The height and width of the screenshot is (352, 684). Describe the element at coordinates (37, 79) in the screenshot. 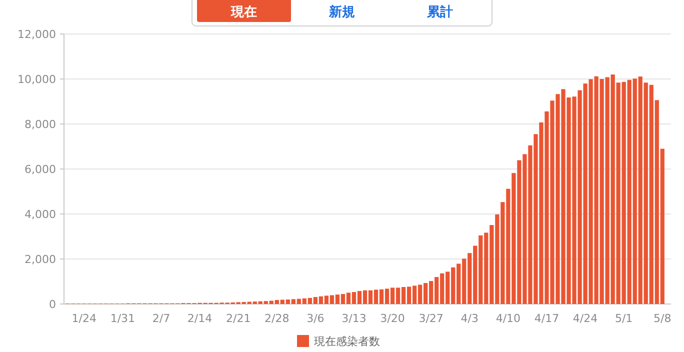

I see `y-tick-label: 10,000` at that location.